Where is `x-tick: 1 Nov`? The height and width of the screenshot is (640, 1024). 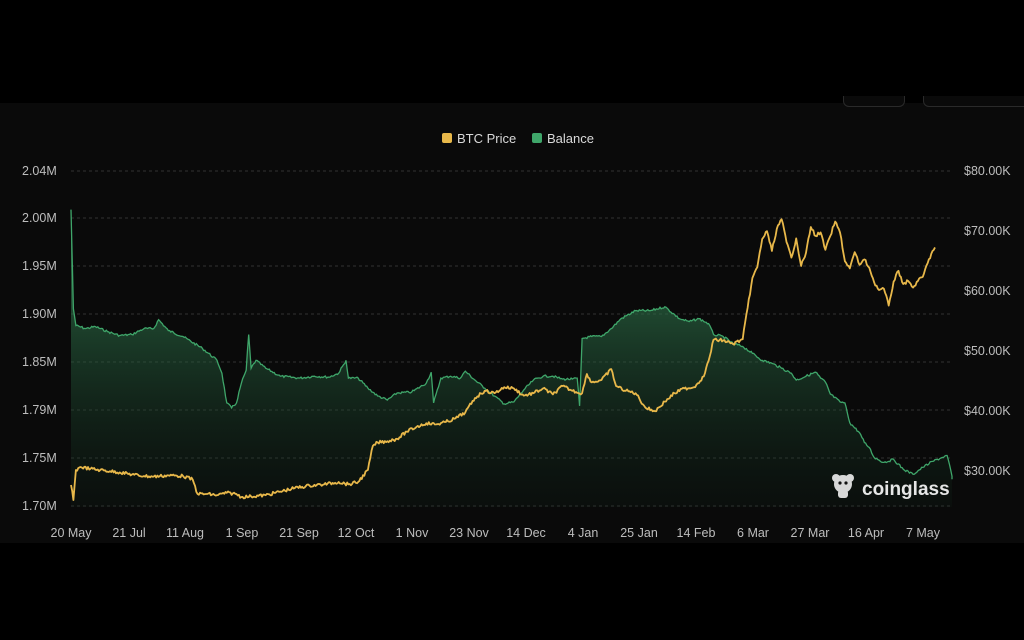 x-tick: 1 Nov is located at coordinates (412, 533).